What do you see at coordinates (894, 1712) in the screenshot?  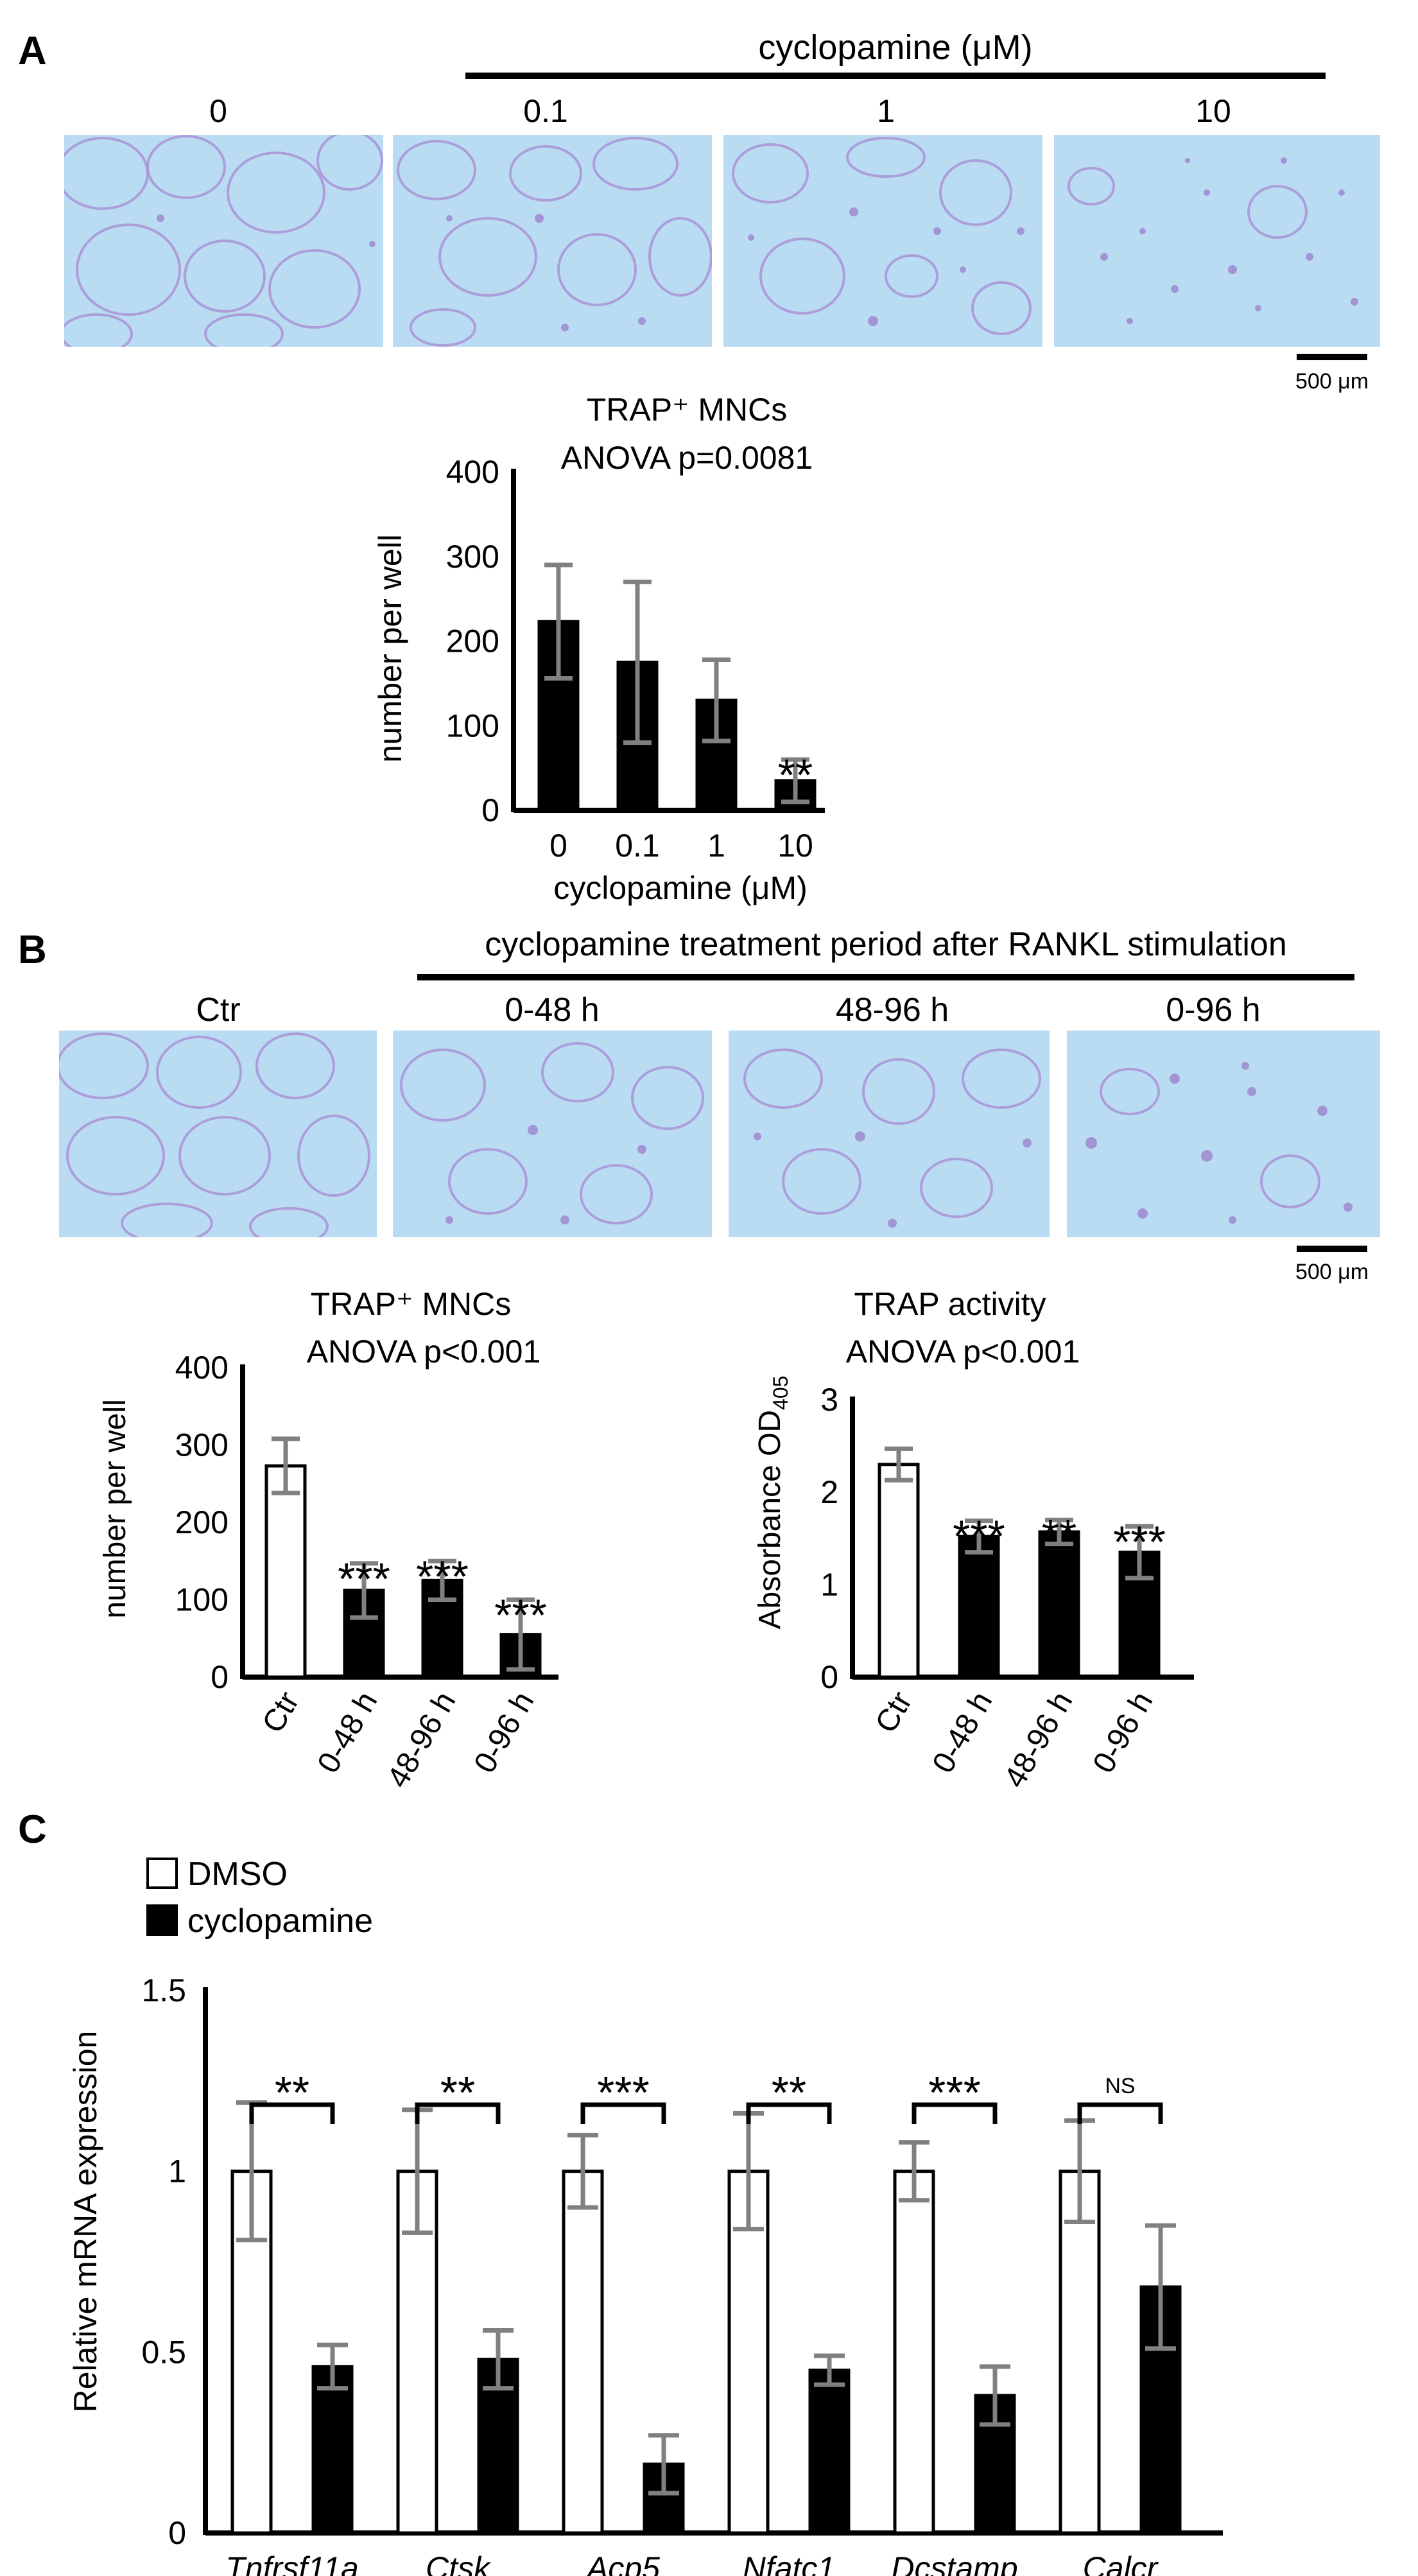 I see `chart-b2-category-label: Ctr` at bounding box center [894, 1712].